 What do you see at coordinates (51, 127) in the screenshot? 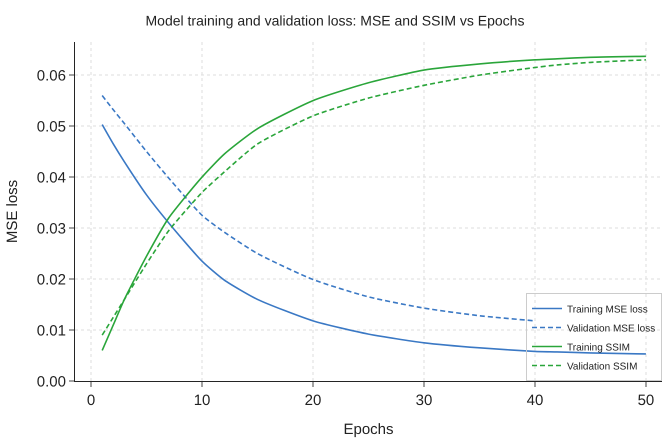
I see `y-tick-label: 0.05` at bounding box center [51, 127].